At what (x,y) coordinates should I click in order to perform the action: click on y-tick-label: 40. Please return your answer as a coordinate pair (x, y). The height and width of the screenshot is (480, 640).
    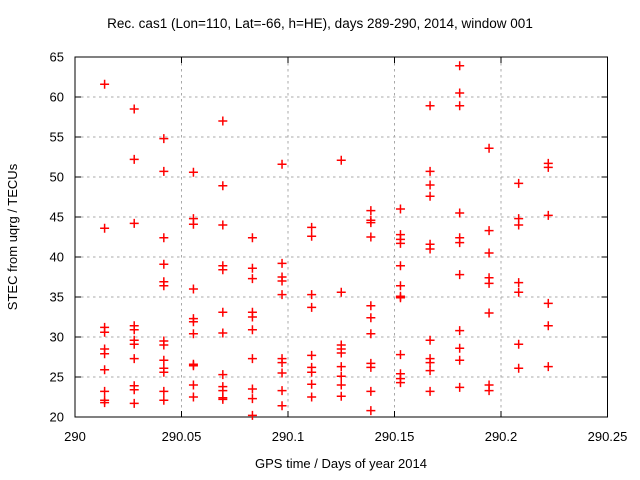
    Looking at the image, I should click on (57, 257).